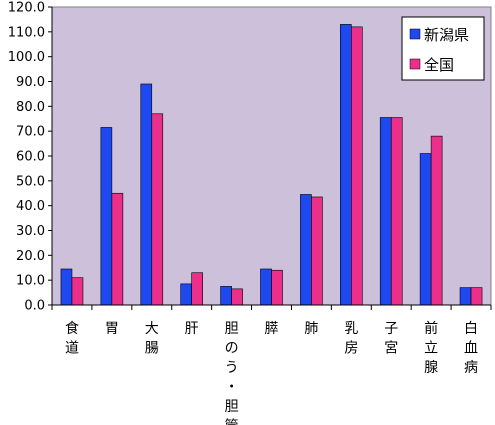 This screenshot has height=425, width=495. I want to click on legend-label-series-1: 新潟県, so click(446, 35).